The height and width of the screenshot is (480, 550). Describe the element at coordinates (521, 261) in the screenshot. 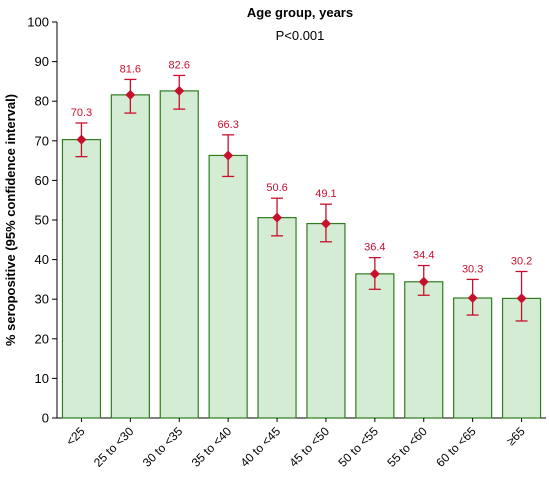

I see `data-label: 30.2` at that location.